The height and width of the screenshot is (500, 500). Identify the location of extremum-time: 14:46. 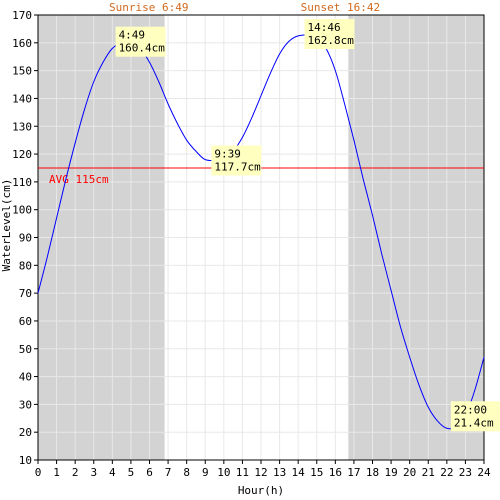
(323, 27).